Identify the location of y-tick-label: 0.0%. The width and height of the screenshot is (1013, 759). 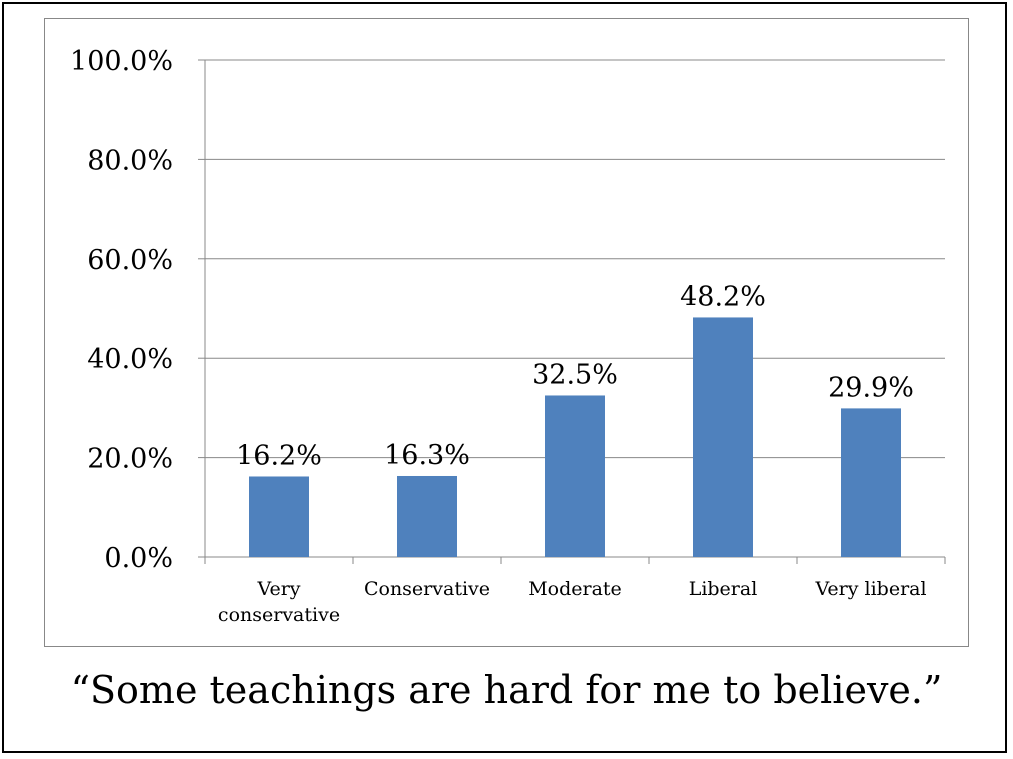
(138, 558).